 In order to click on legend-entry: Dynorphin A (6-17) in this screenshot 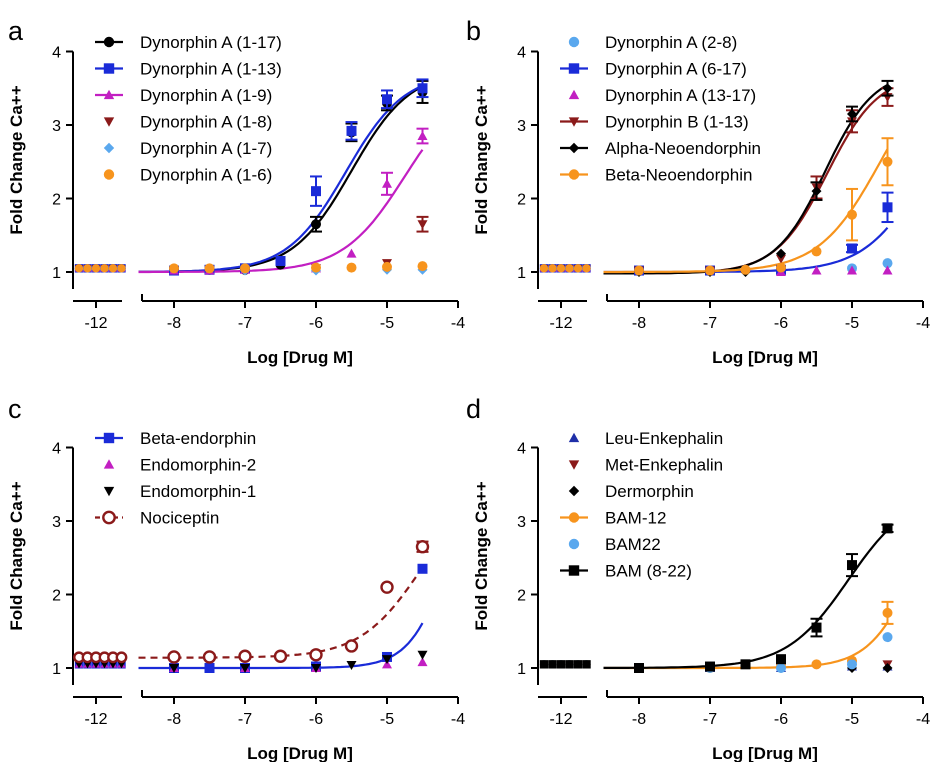, I will do `click(676, 69)`.